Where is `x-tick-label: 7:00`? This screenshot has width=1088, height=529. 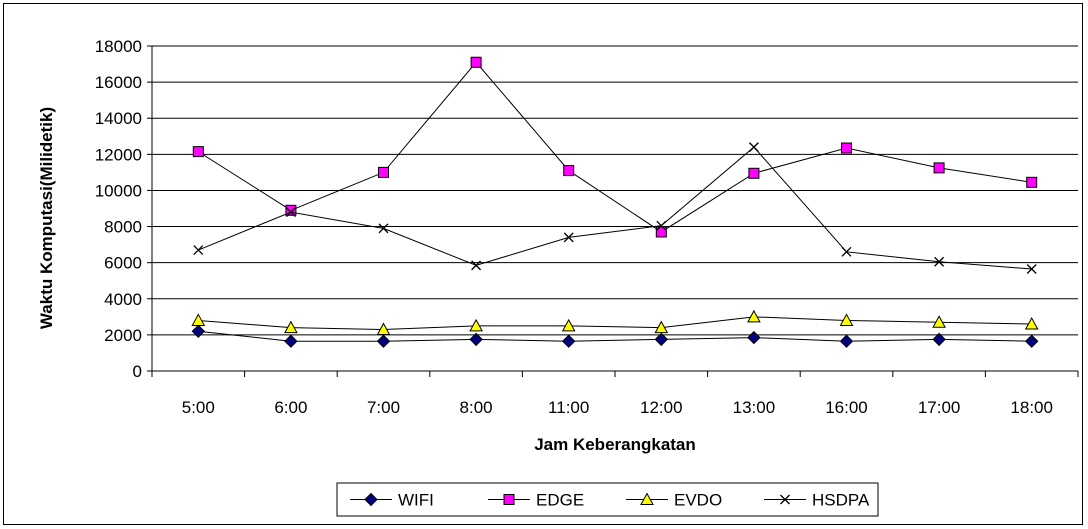
x-tick-label: 7:00 is located at coordinates (383, 407).